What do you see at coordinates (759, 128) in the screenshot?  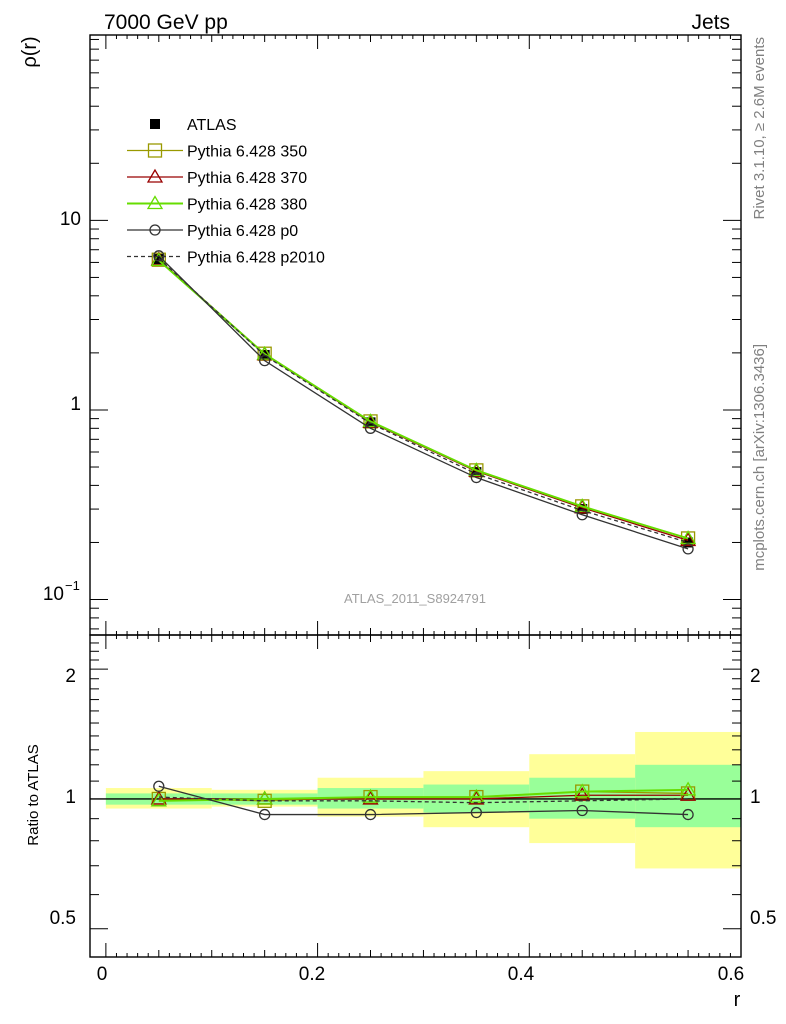 I see `rivet-version-label: Rivet 3.1.10, ≥ 2.6M events` at bounding box center [759, 128].